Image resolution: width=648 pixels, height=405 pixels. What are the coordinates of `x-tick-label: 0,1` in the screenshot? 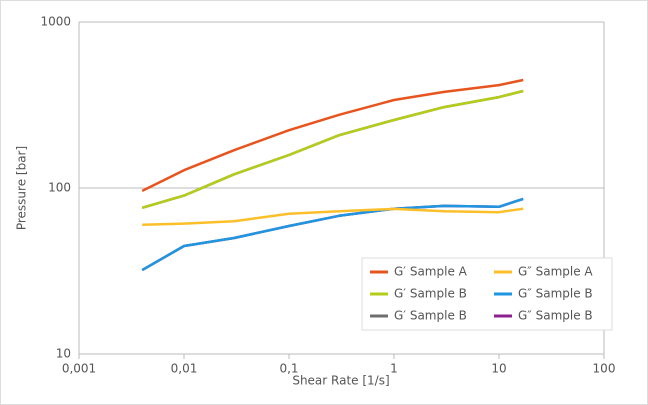 It's located at (288, 369).